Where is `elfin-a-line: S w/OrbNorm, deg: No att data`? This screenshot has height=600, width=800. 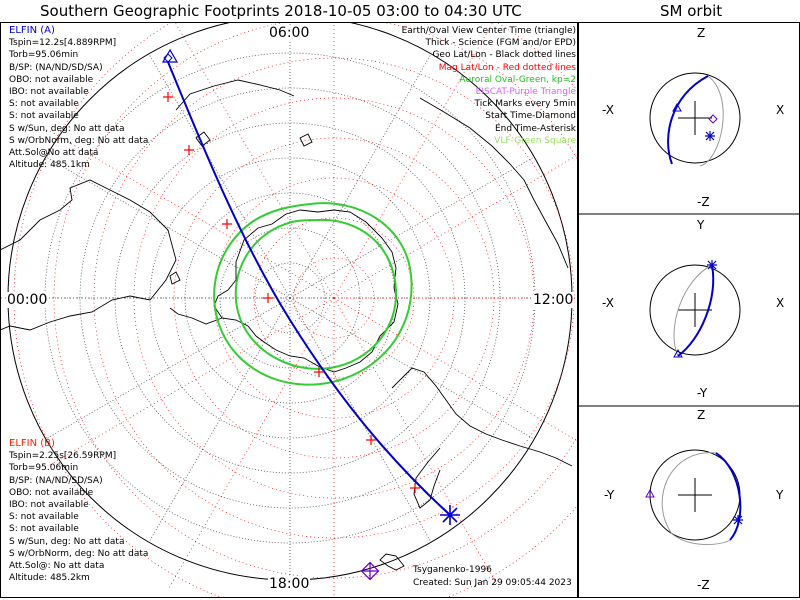
elfin-a-line: S w/OrbNorm, deg: No att data is located at coordinates (79, 140).